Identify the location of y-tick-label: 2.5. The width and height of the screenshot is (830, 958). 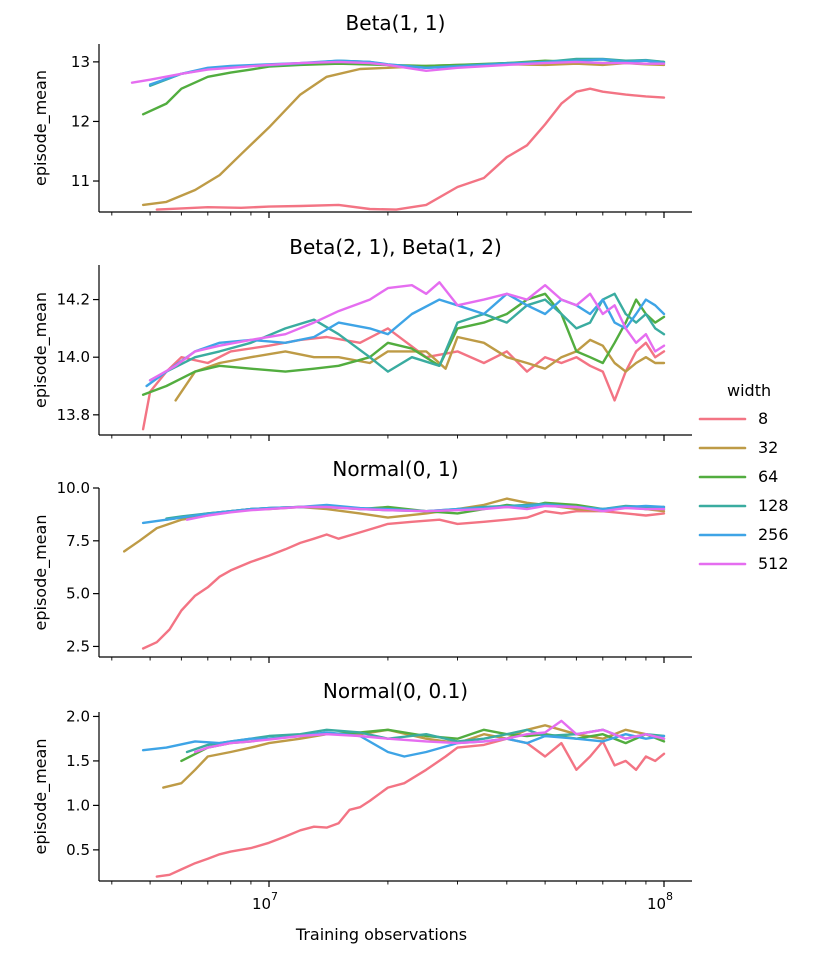
(78, 646).